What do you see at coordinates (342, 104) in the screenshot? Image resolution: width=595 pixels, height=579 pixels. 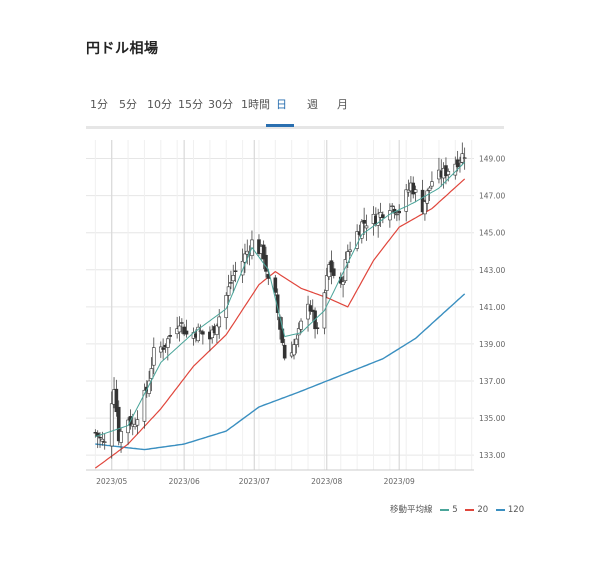 I see `tab-monthly: 月` at bounding box center [342, 104].